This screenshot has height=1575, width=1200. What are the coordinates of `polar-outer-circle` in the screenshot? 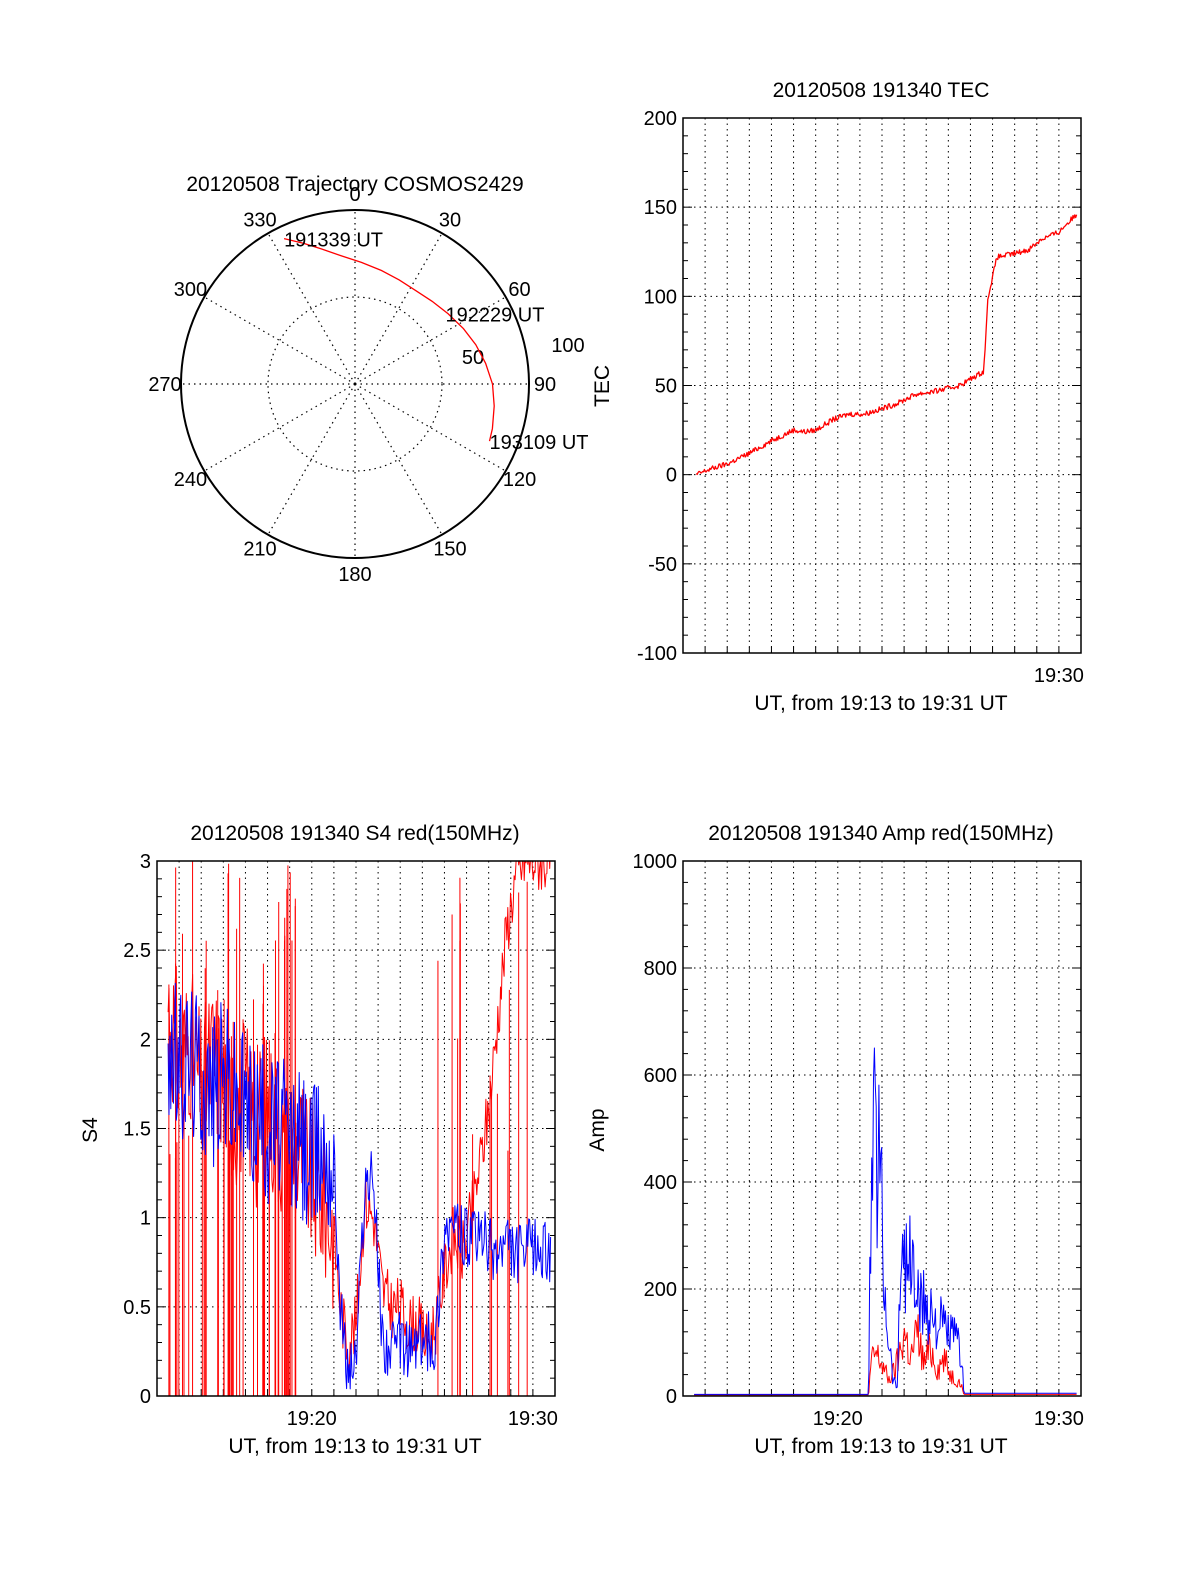 It's located at (355, 384).